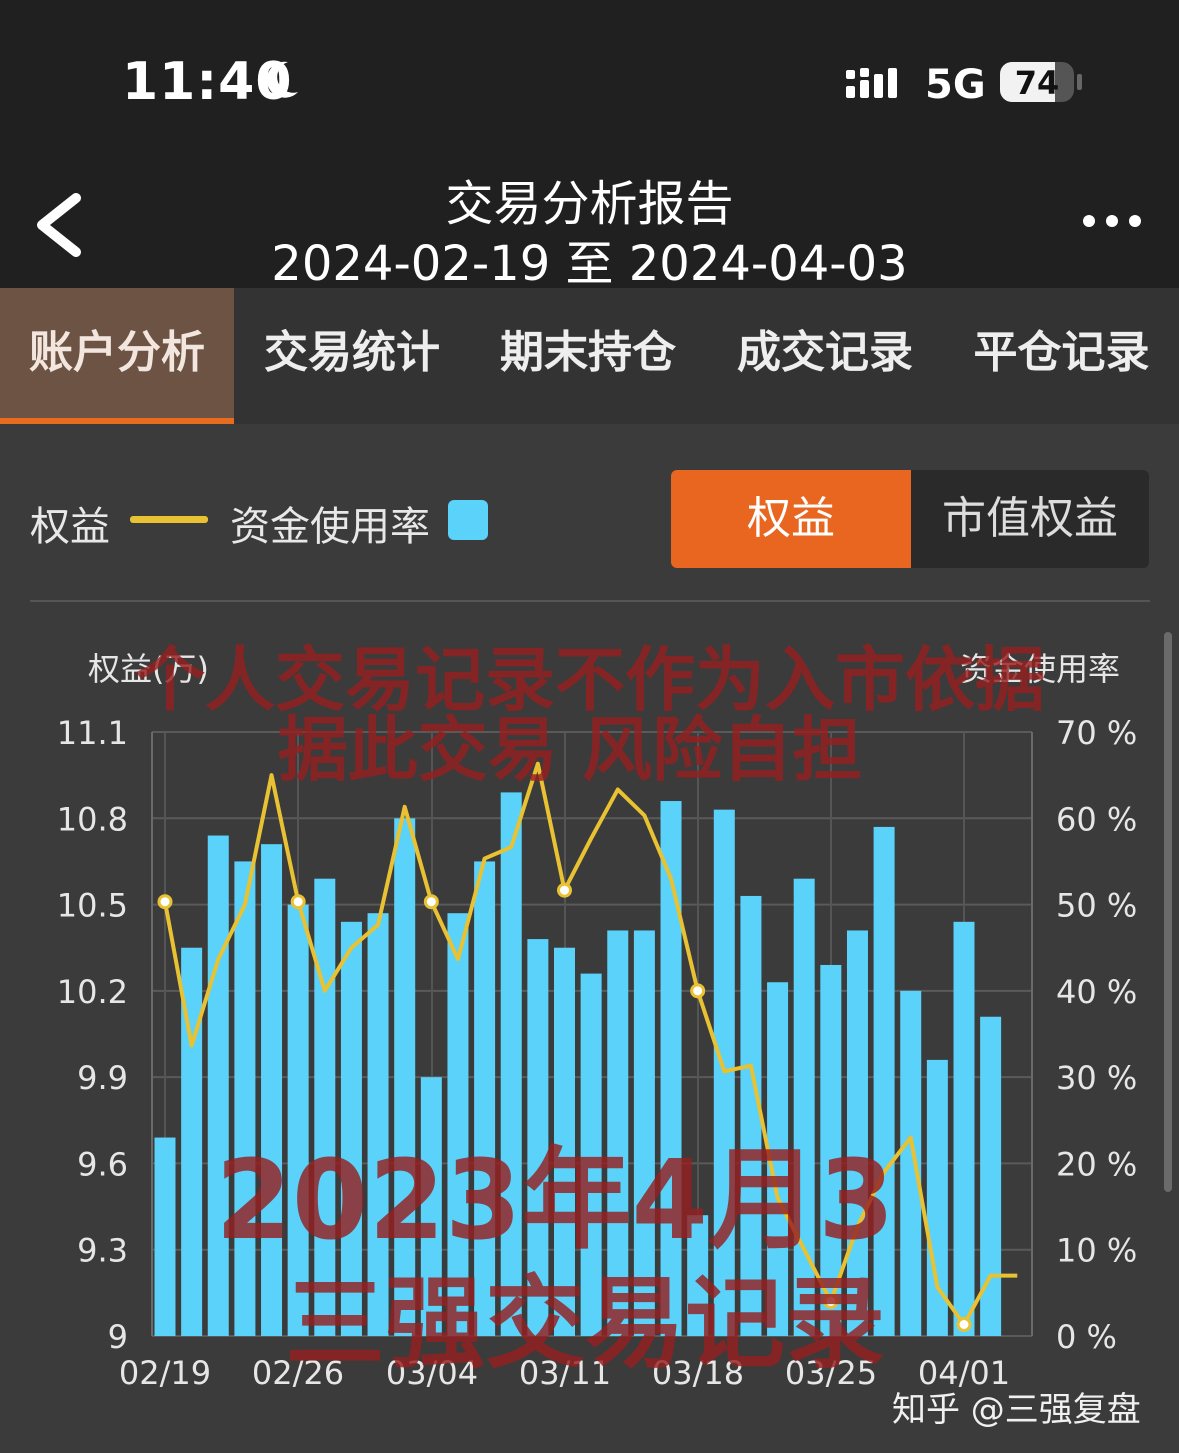  Describe the element at coordinates (1096, 1078) in the screenshot. I see `right-tick-label: 30 %` at that location.